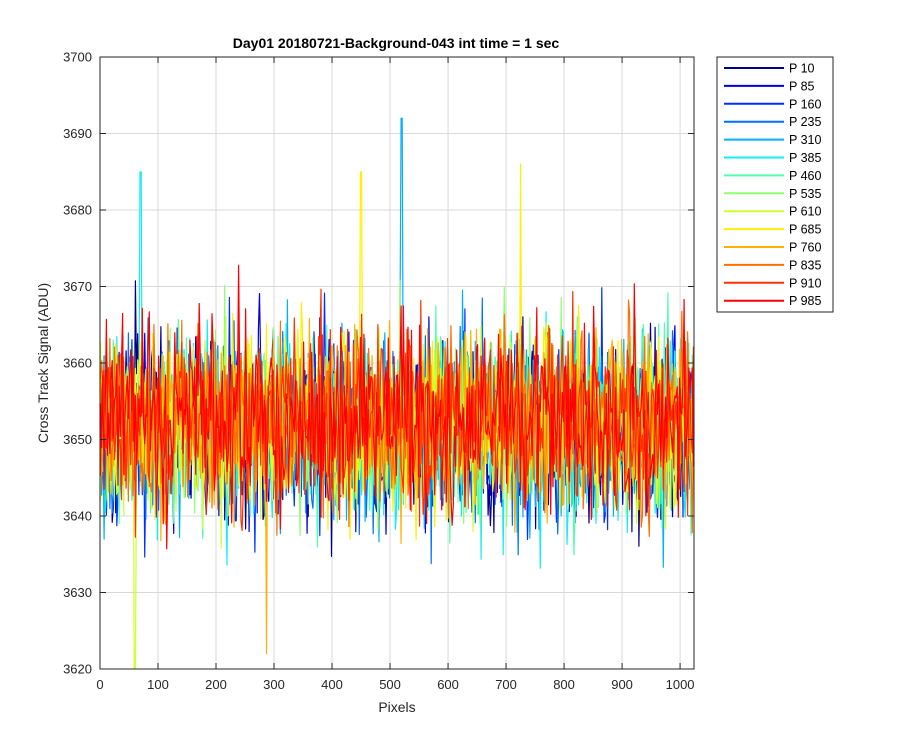 The height and width of the screenshot is (750, 900). What do you see at coordinates (506, 684) in the screenshot?
I see `x-tick-label: 700` at bounding box center [506, 684].